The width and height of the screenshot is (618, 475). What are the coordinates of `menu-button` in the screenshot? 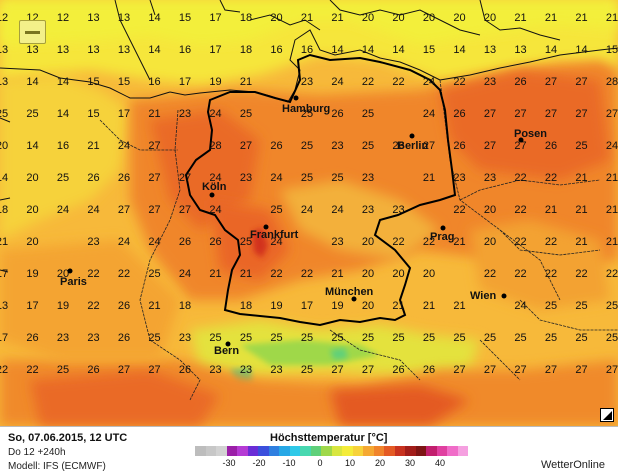 It's located at (32, 32).